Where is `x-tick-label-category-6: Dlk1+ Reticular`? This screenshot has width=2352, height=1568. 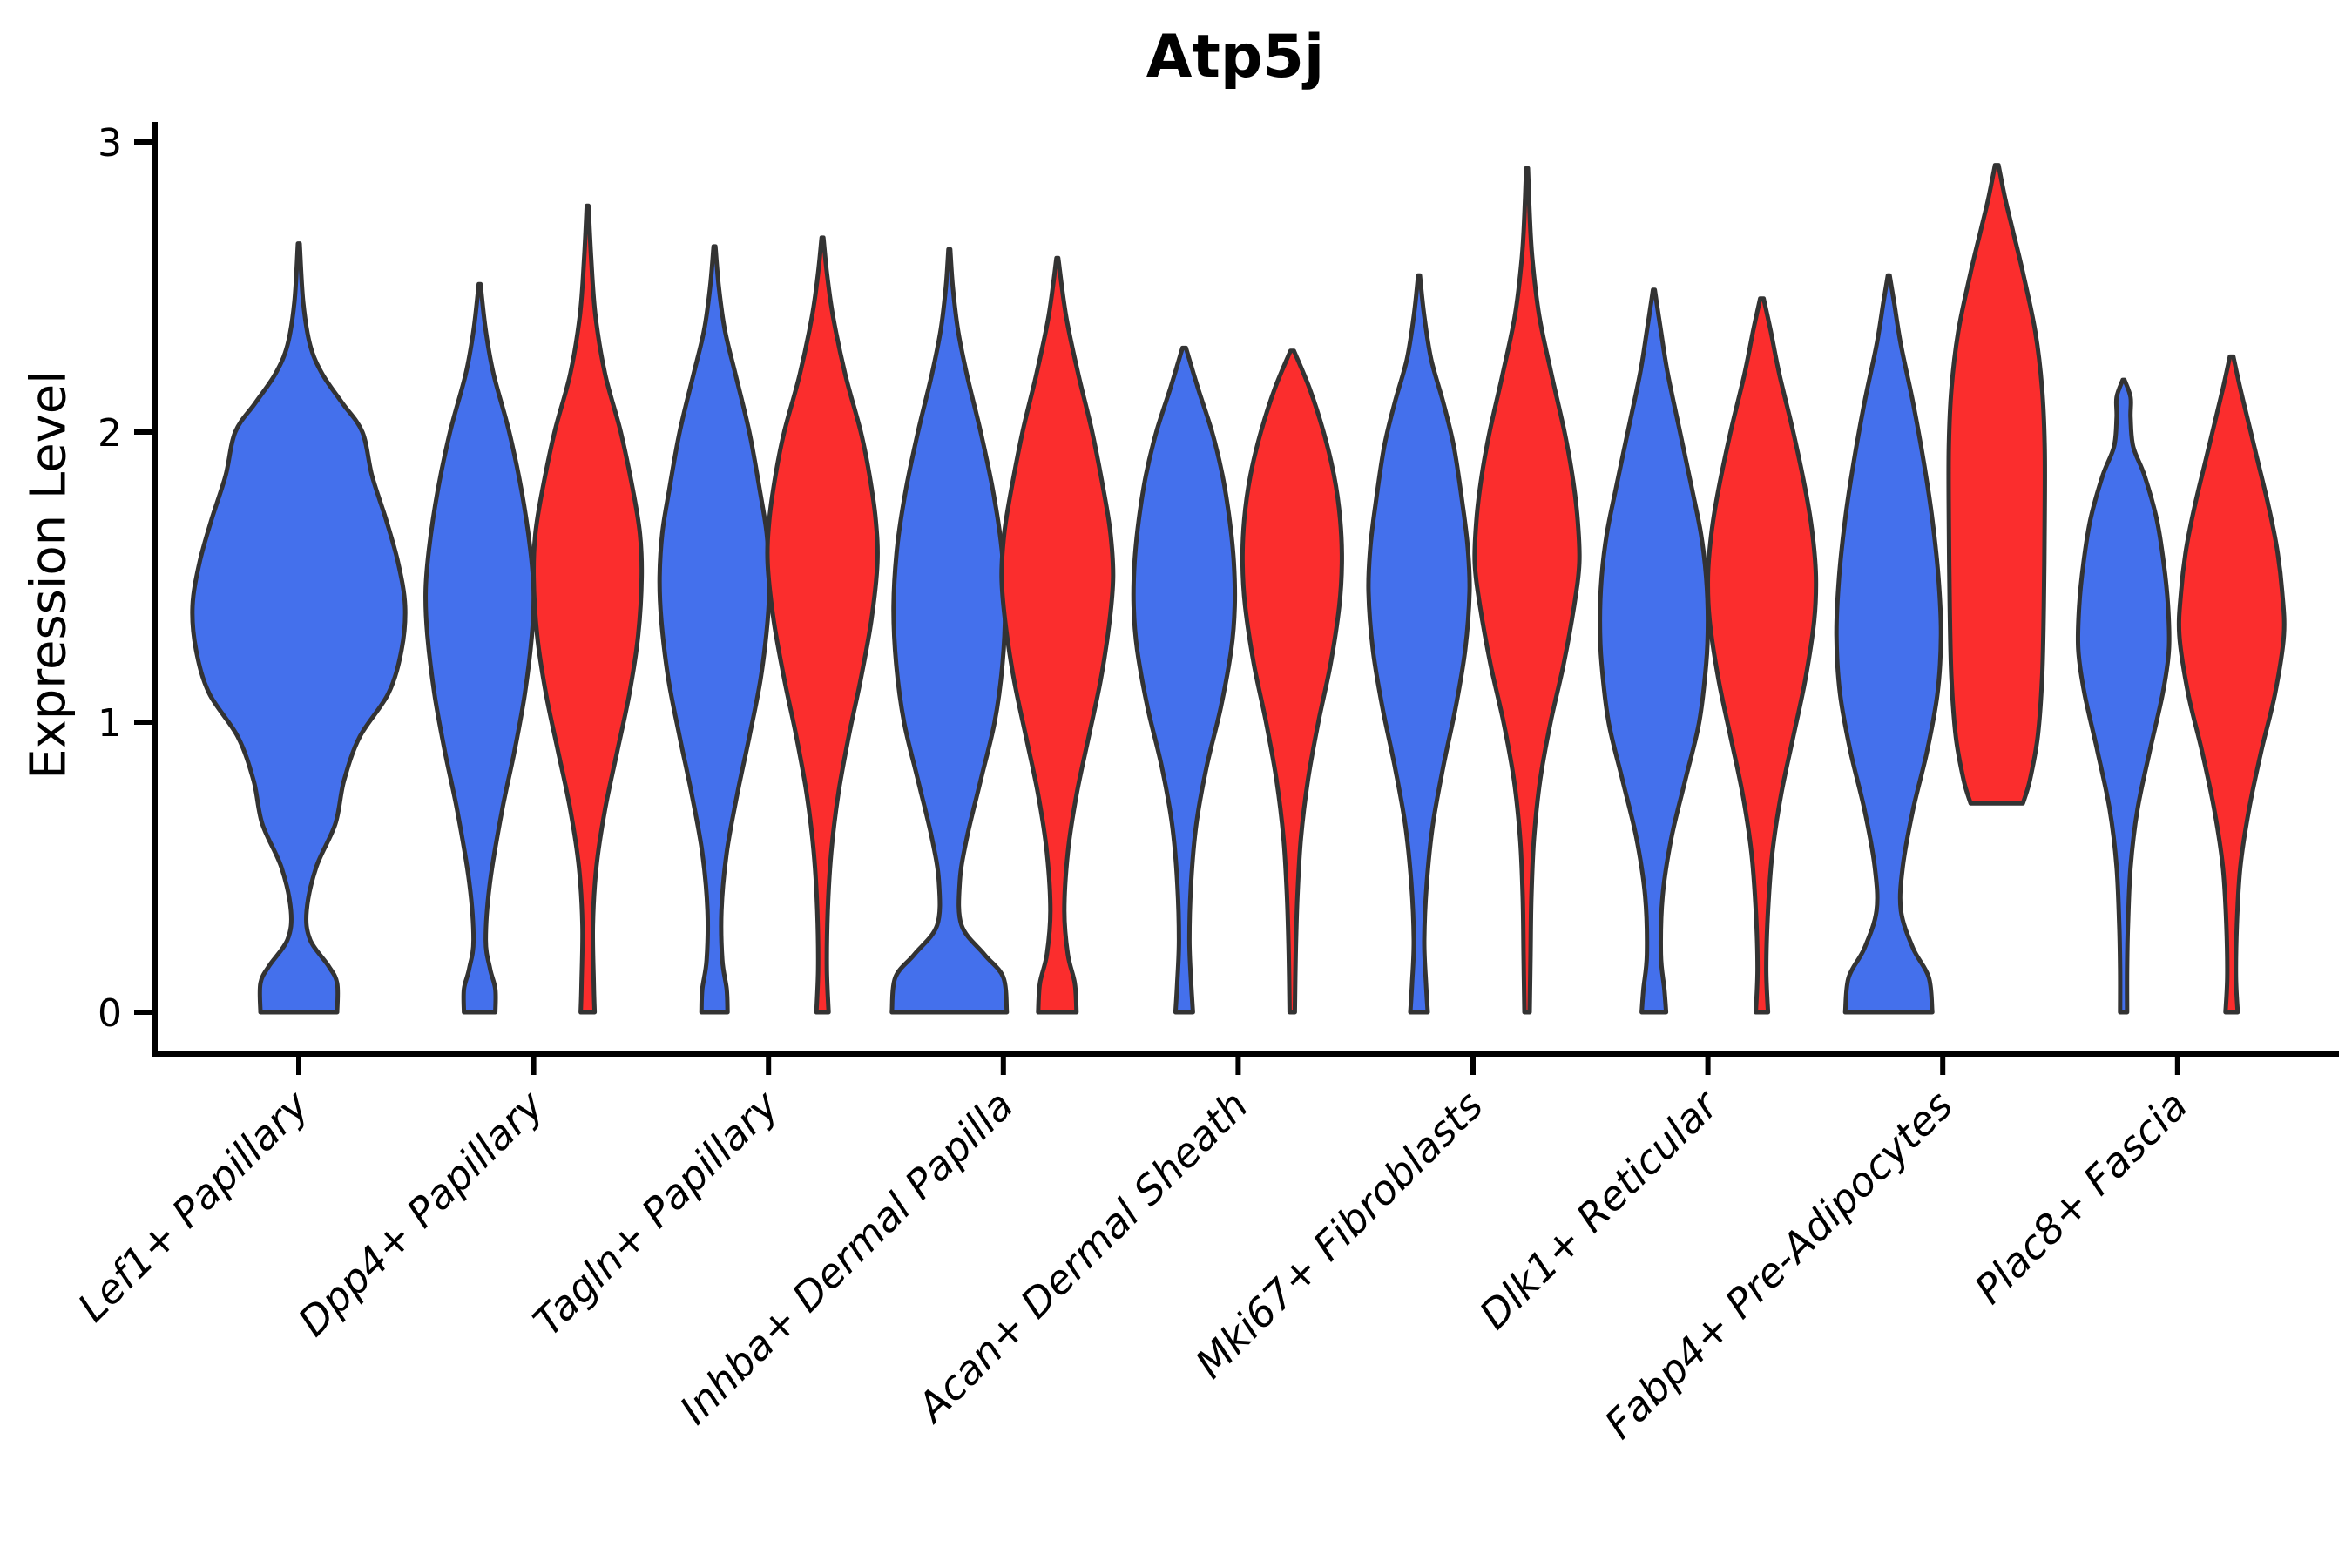
x-tick-label-category-6: Dlk1+ Reticular is located at coordinates (1599, 1208).